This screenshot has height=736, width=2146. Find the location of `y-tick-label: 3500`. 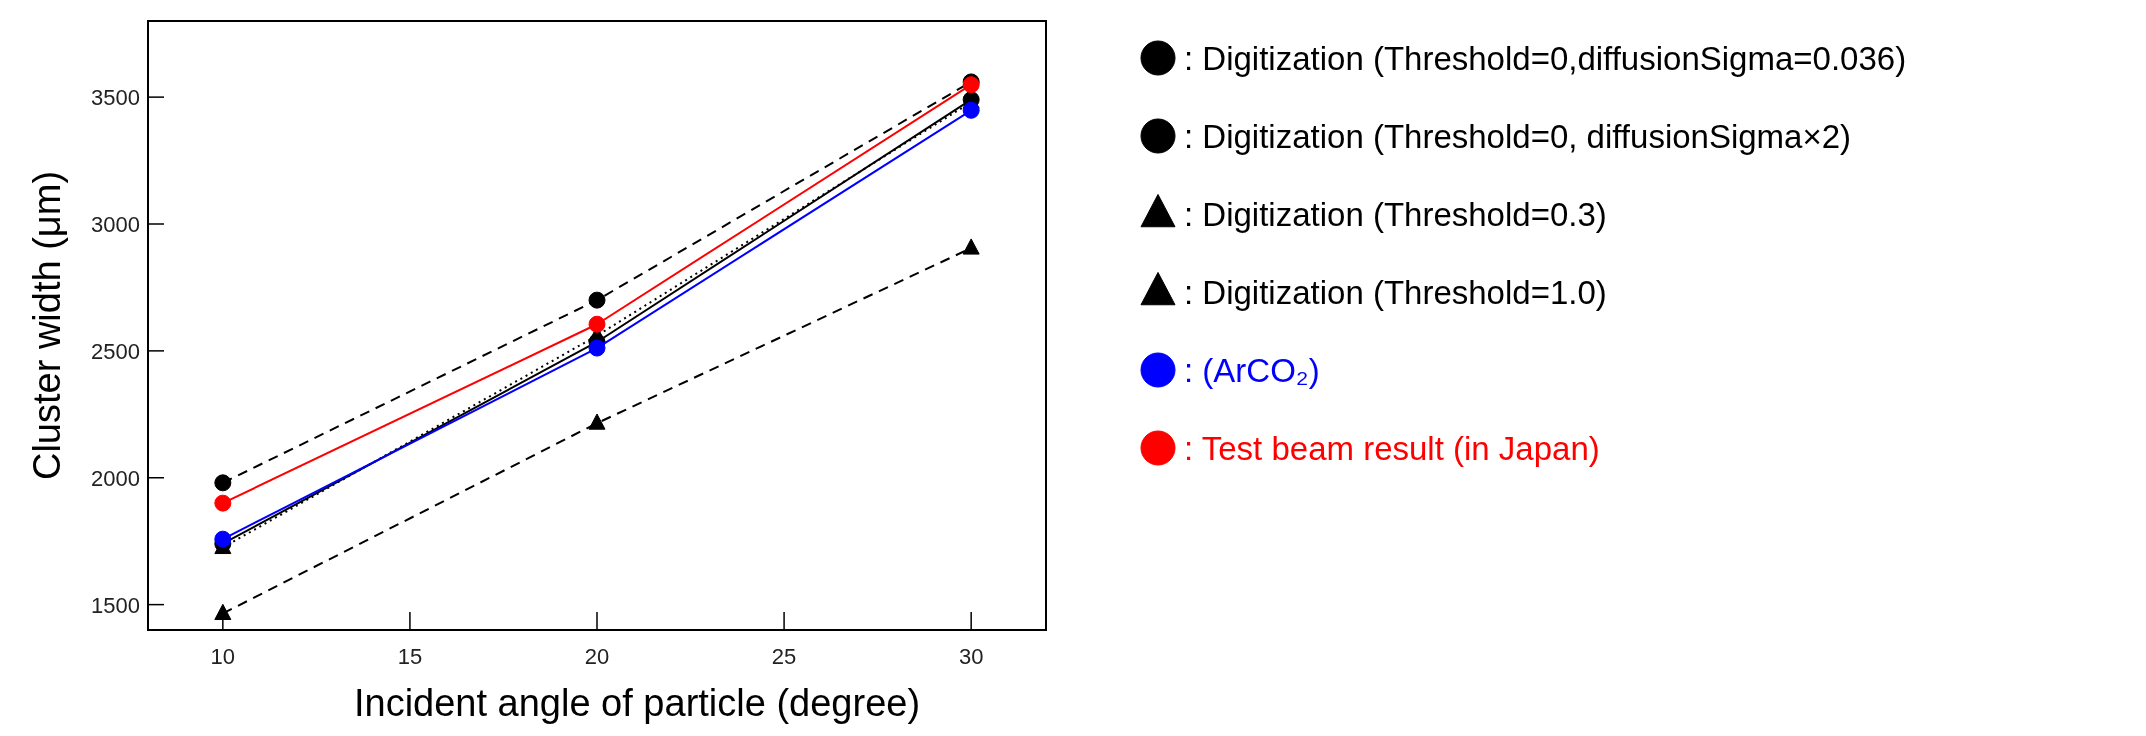

y-tick-label: 3500 is located at coordinates (115, 98).